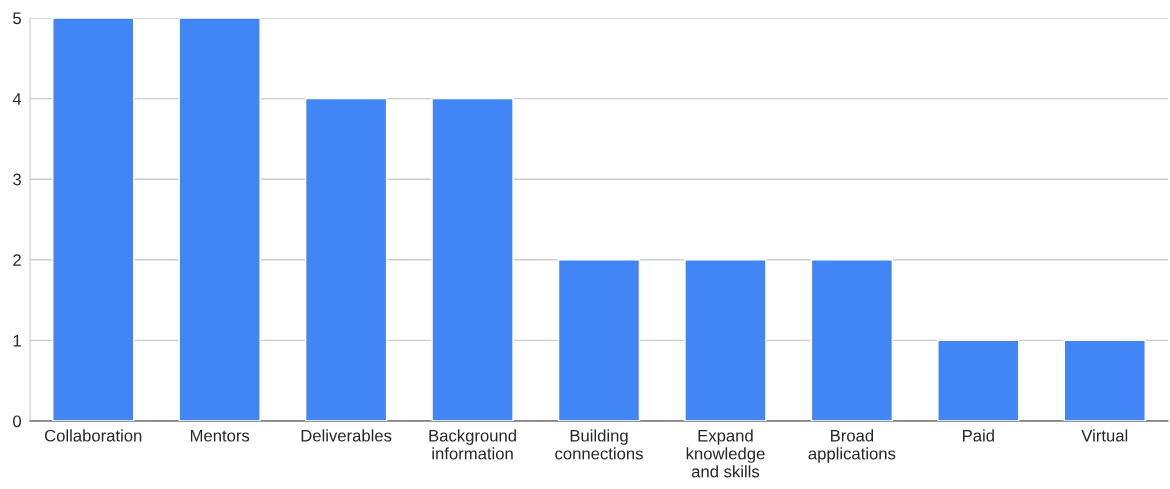  What do you see at coordinates (472, 444) in the screenshot?
I see `x-tick-label: Background information` at bounding box center [472, 444].